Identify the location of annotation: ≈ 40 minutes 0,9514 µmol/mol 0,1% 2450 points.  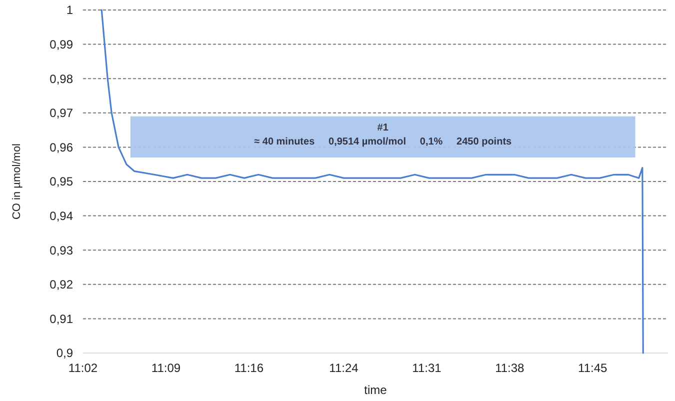
(383, 142).